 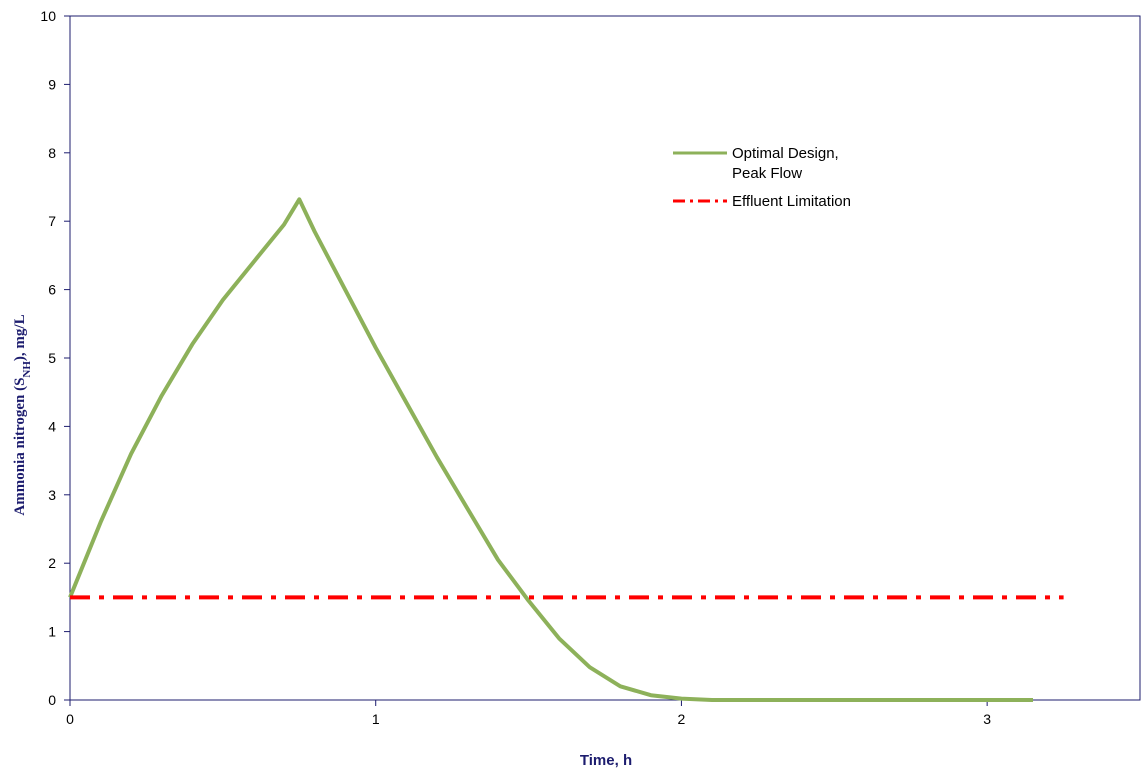 What do you see at coordinates (52, 84) in the screenshot?
I see `y-tick-label: 9` at bounding box center [52, 84].